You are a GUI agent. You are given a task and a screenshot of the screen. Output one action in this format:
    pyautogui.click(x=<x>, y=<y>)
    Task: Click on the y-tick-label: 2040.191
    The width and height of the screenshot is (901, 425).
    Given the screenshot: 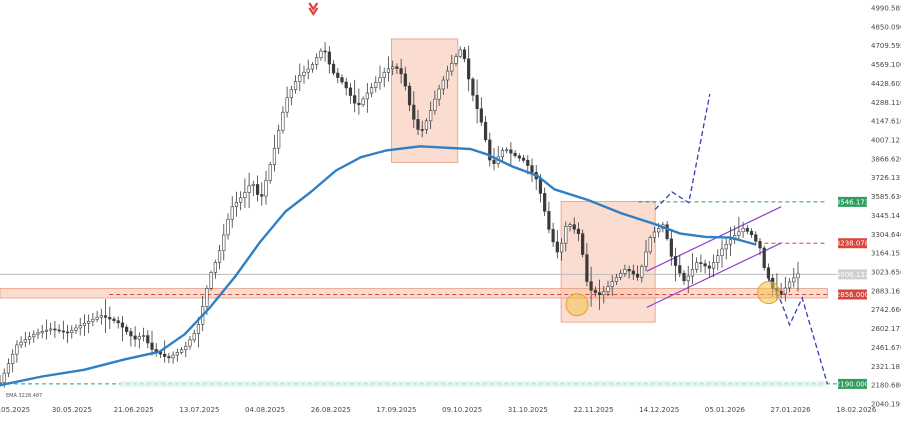 What is the action you would take?
    pyautogui.click(x=886, y=405)
    